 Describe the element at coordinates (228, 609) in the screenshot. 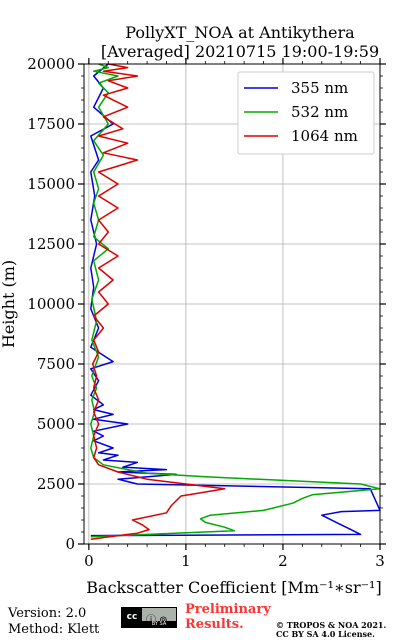

I see `preliminary-label: Preliminary` at that location.